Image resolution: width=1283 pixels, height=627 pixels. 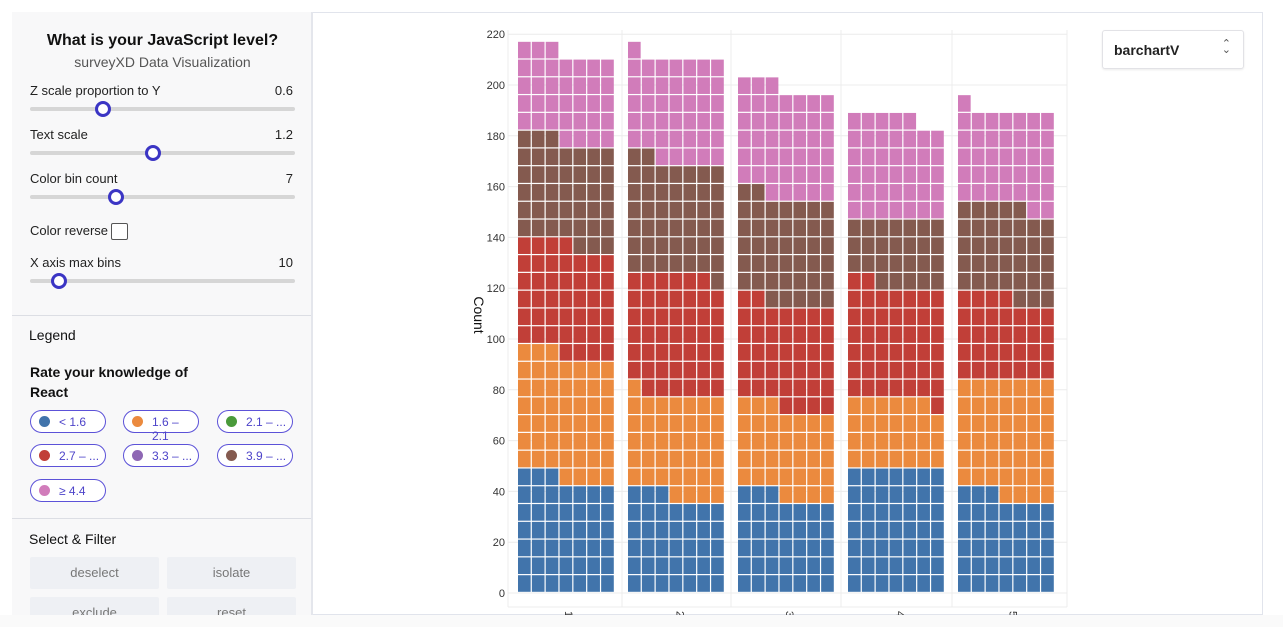 What do you see at coordinates (1173, 49) in the screenshot?
I see `view-select: barchartV ⌃ ⌄` at bounding box center [1173, 49].